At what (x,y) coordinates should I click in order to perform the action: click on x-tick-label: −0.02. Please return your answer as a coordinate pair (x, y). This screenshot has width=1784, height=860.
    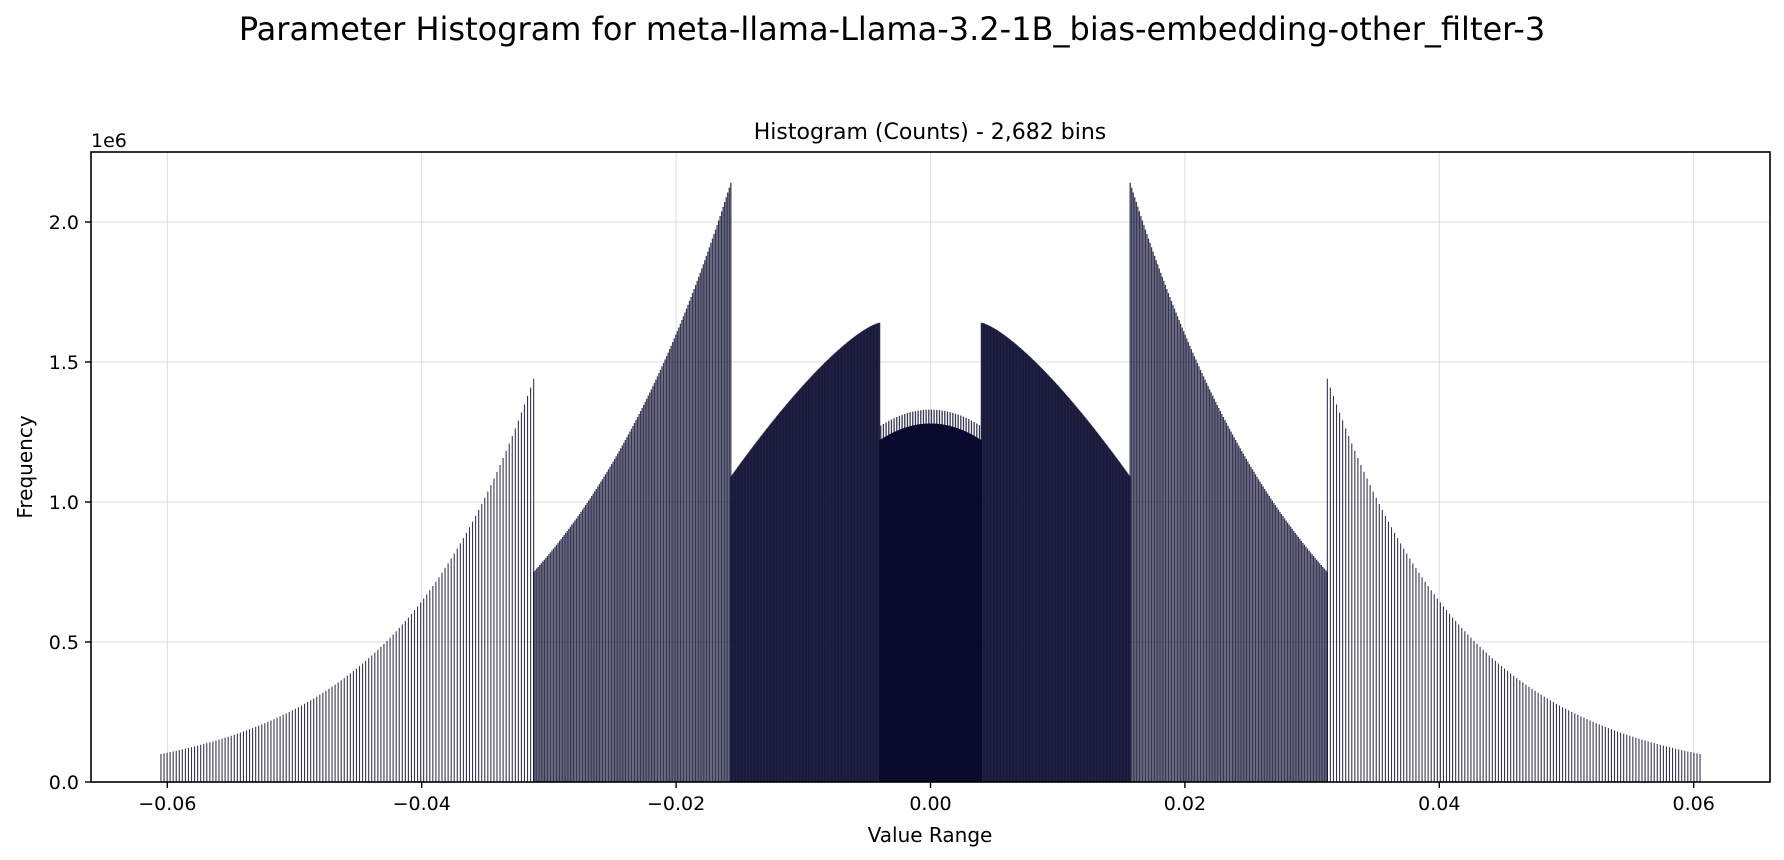
    Looking at the image, I should click on (676, 804).